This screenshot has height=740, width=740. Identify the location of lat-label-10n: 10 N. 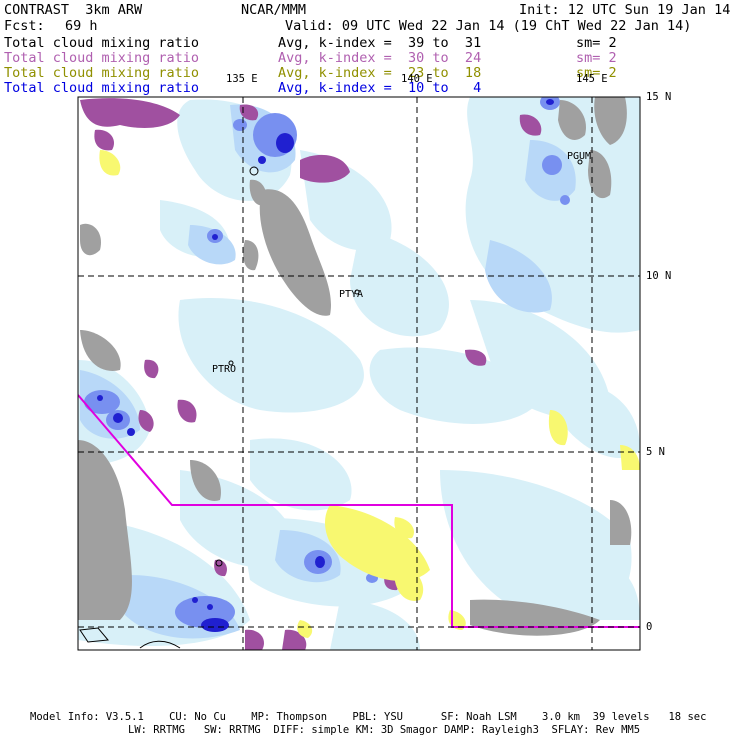
(659, 276).